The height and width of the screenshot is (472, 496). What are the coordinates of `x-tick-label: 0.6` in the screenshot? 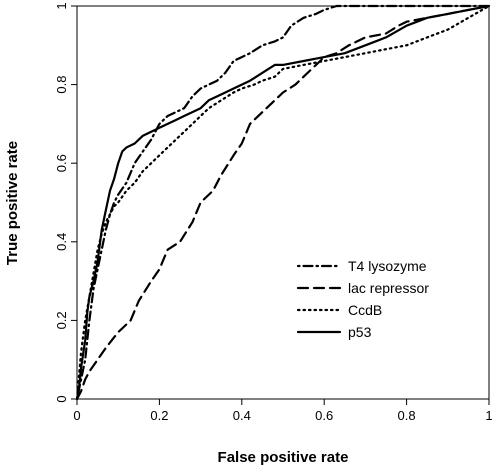 It's located at (324, 415).